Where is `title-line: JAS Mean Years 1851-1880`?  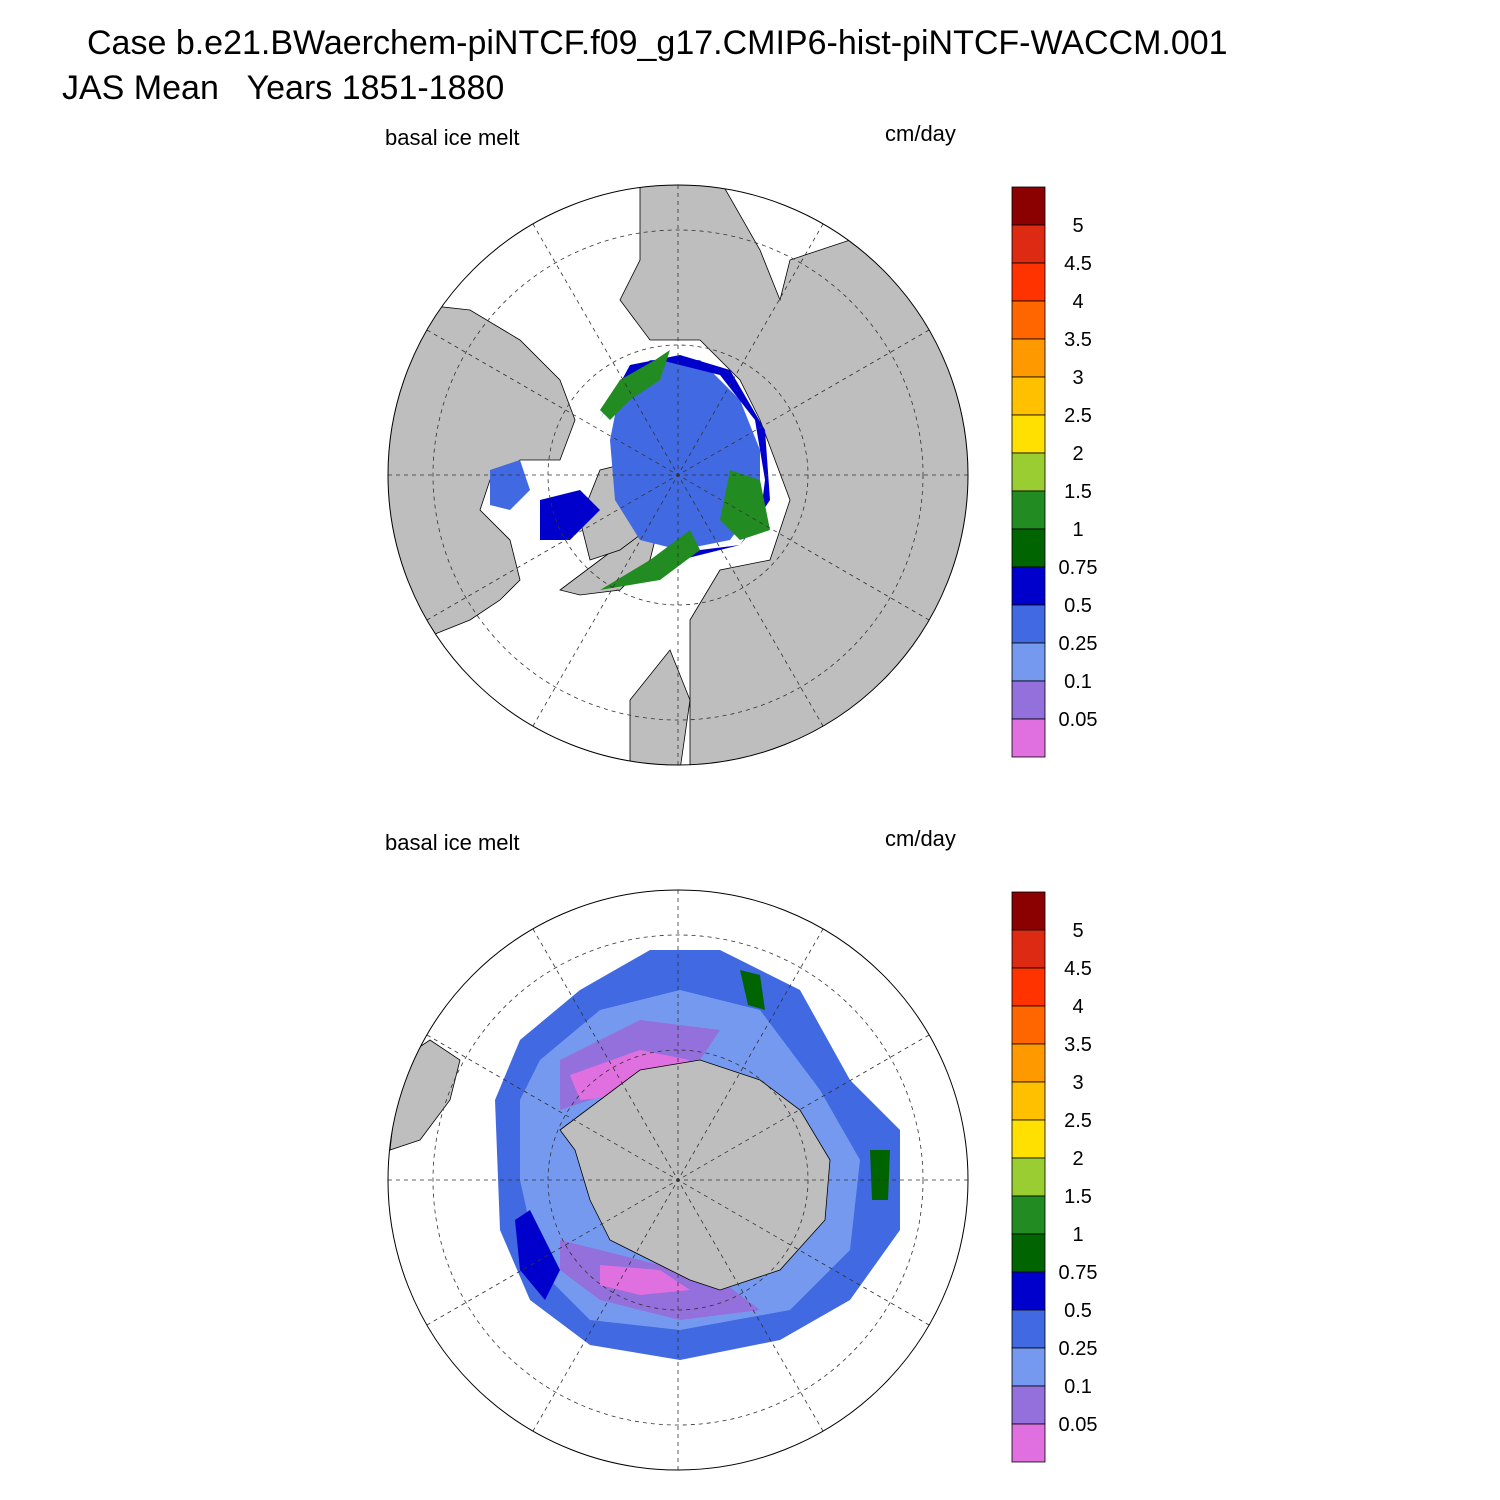
title-line: JAS Mean Years 1851-1880 is located at coordinates (283, 88).